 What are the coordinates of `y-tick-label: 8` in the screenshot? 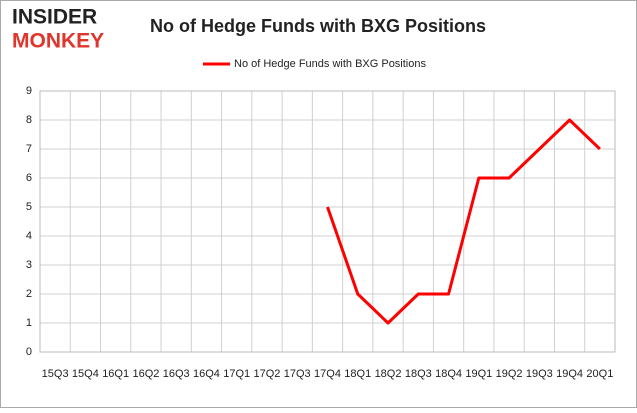 It's located at (29, 120).